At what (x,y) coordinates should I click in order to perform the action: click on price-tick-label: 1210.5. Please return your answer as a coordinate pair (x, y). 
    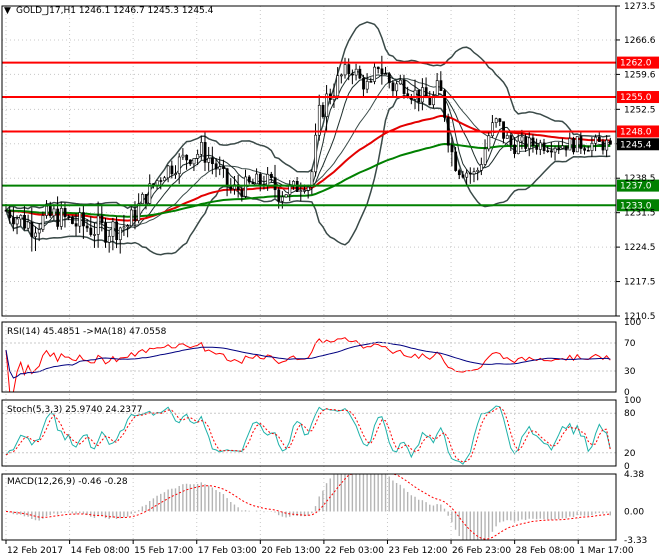
    Looking at the image, I should click on (640, 317).